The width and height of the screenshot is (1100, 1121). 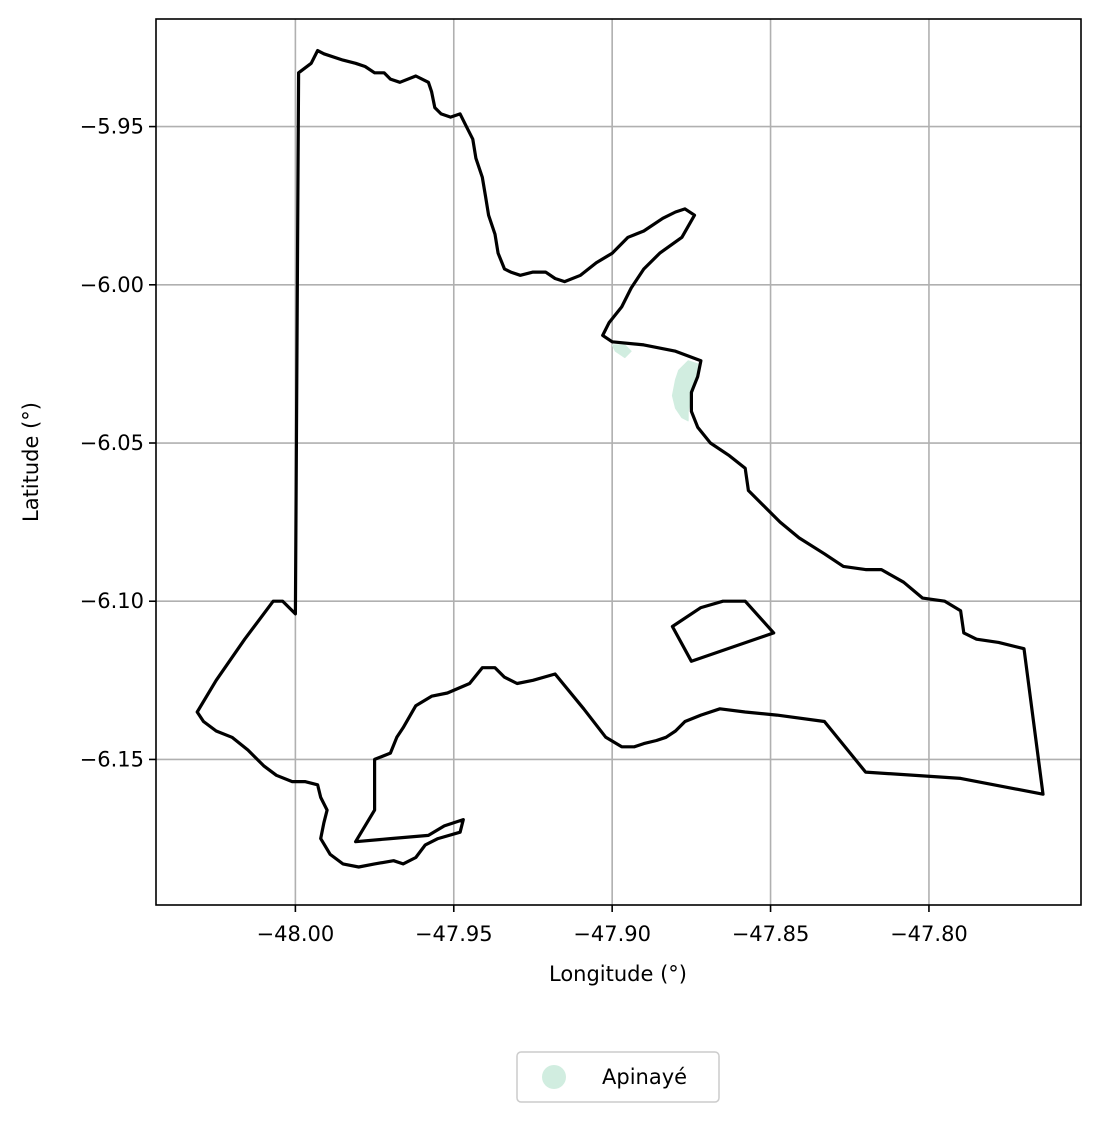 What do you see at coordinates (655, 383) in the screenshot?
I see `territory-fill-layer` at bounding box center [655, 383].